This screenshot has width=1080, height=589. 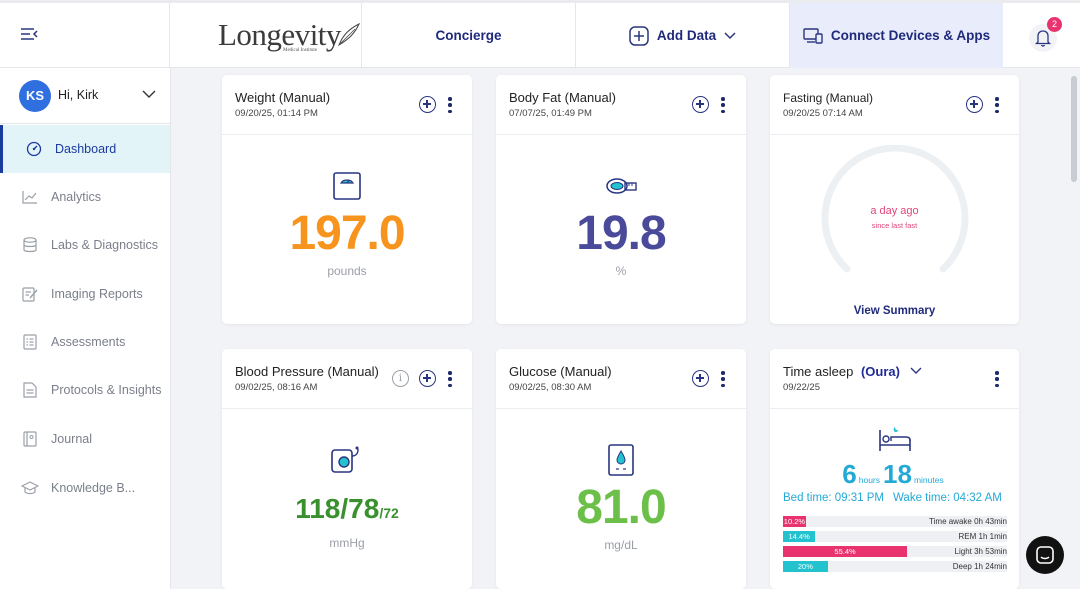 What do you see at coordinates (982, 536) in the screenshot?
I see `stage-label: REM 1h 1min` at bounding box center [982, 536].